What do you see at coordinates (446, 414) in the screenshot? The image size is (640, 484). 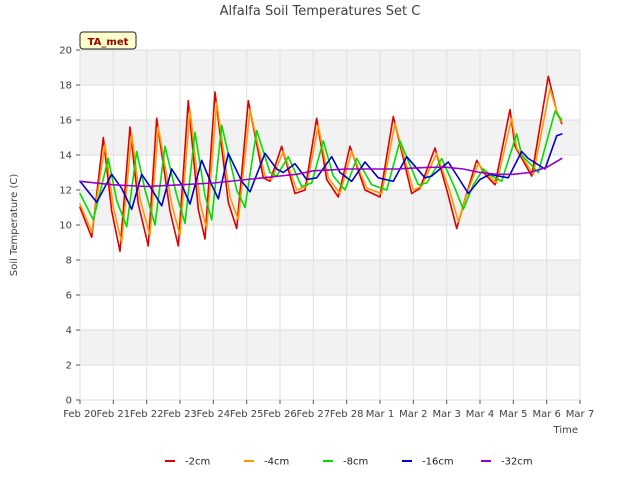 I see `x-tick-label: Mar 3` at bounding box center [446, 414].